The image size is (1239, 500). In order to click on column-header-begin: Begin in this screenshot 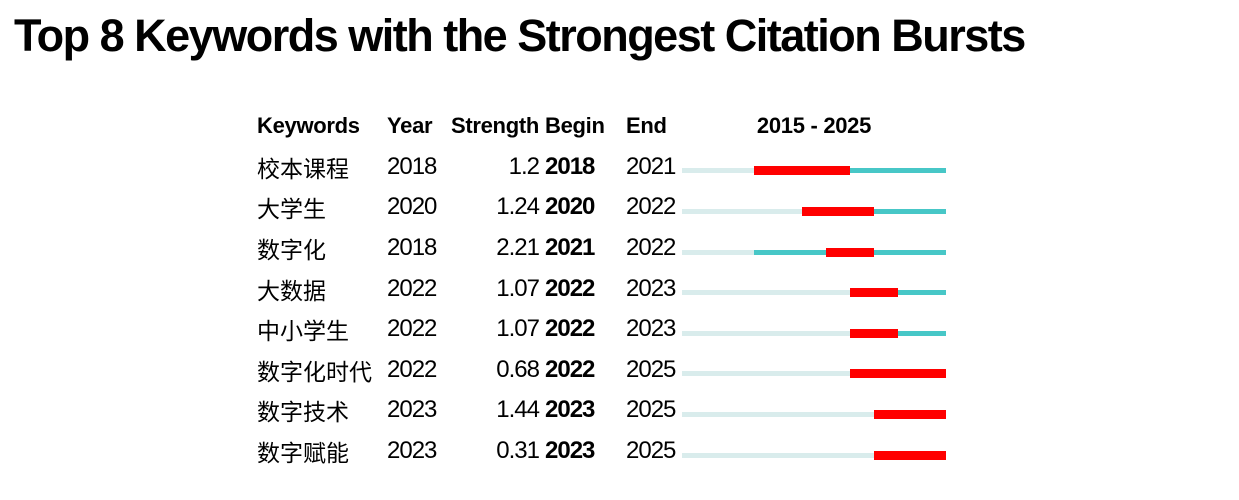, I will do `click(575, 126)`.